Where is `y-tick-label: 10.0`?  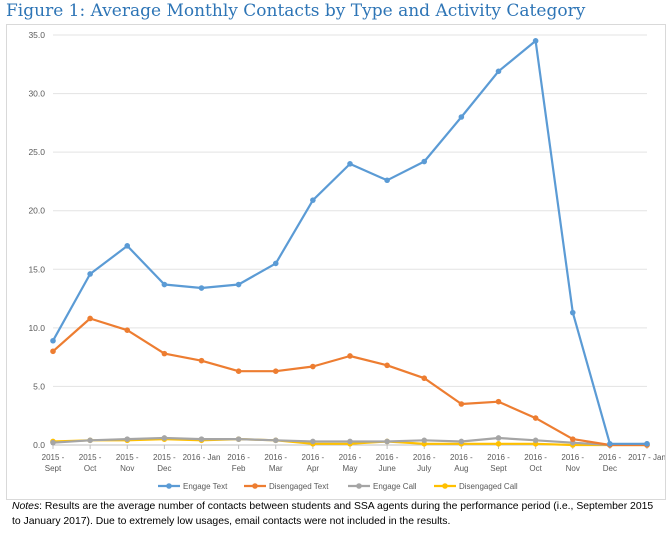
y-tick-label: 10.0 is located at coordinates (36, 328).